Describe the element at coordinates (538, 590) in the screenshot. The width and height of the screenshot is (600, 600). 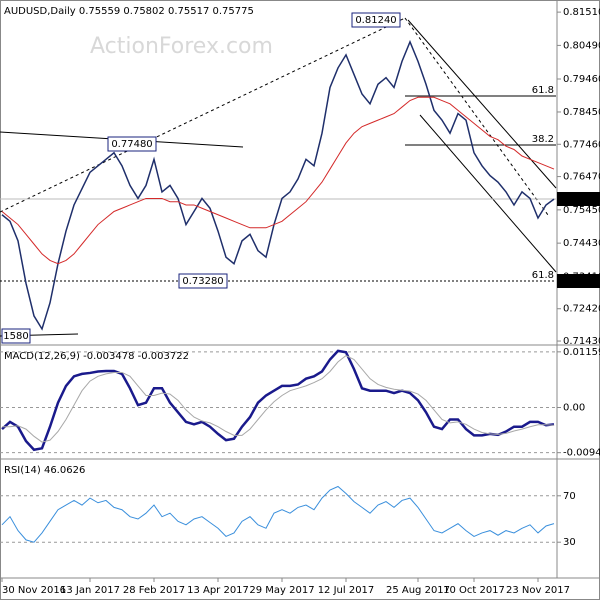
I see `x-tick-label: 23 Nov 2017` at that location.